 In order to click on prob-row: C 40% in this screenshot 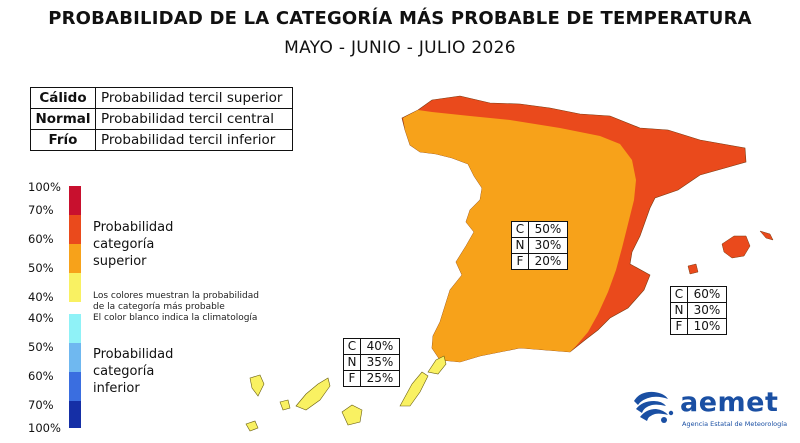, I will do `click(371, 346)`.